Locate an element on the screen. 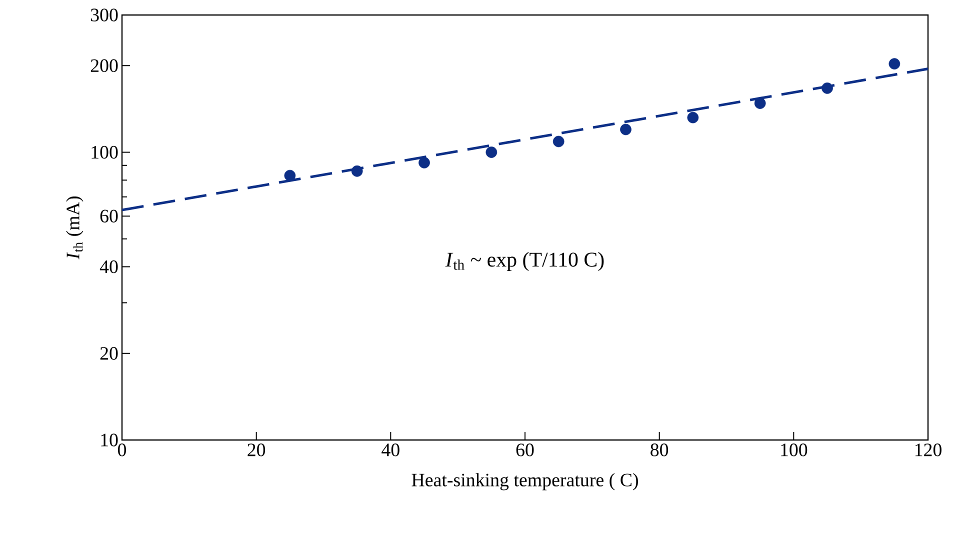 This screenshot has height=540, width=963. x-tick-label: 40 is located at coordinates (391, 450).